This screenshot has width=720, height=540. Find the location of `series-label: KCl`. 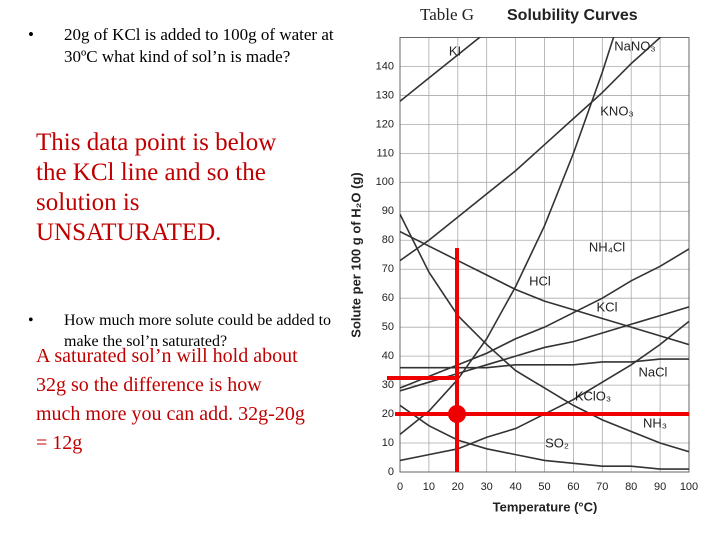

series-label: KCl is located at coordinates (607, 306).